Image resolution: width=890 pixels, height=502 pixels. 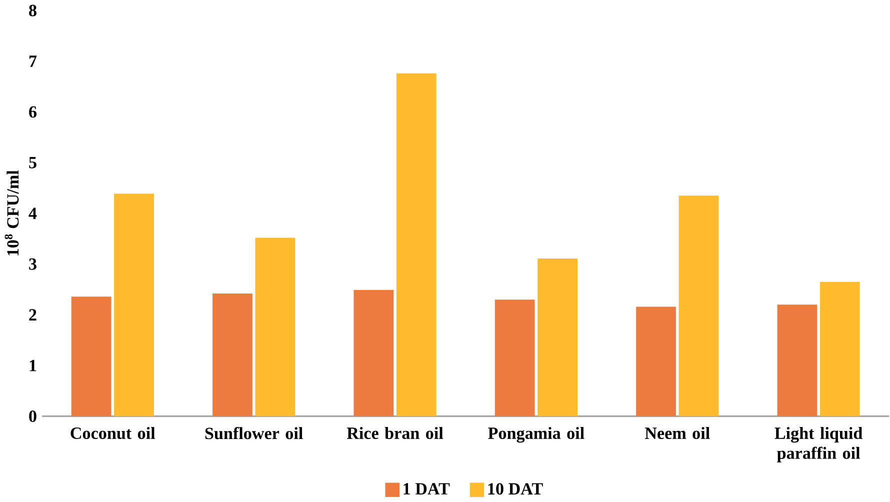 I want to click on legend-label: 1 DAT, so click(x=427, y=488).